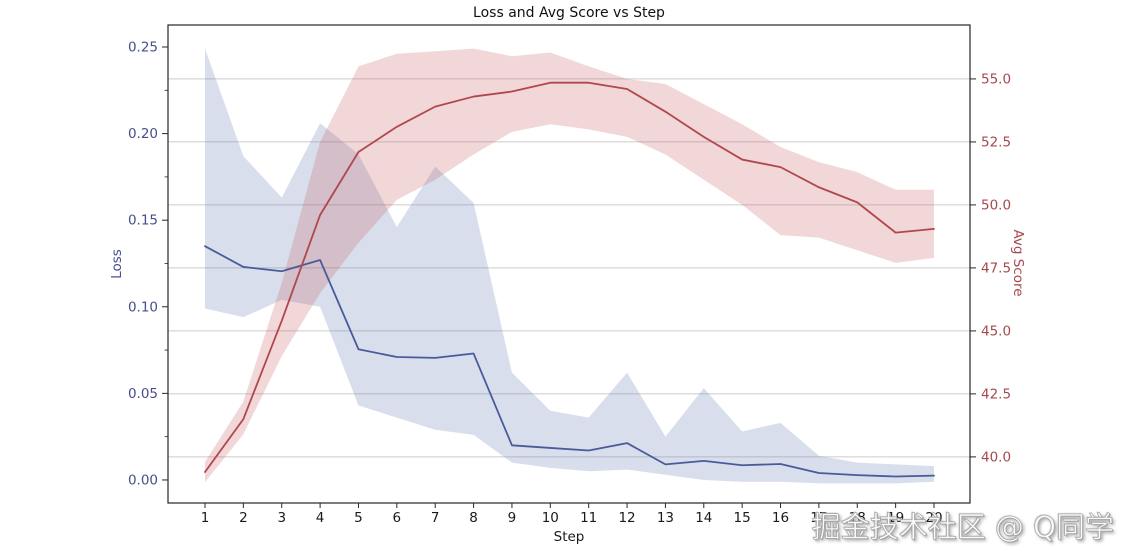 The image size is (1128, 551). Describe the element at coordinates (588, 518) in the screenshot. I see `x-tick-label: 11` at that location.